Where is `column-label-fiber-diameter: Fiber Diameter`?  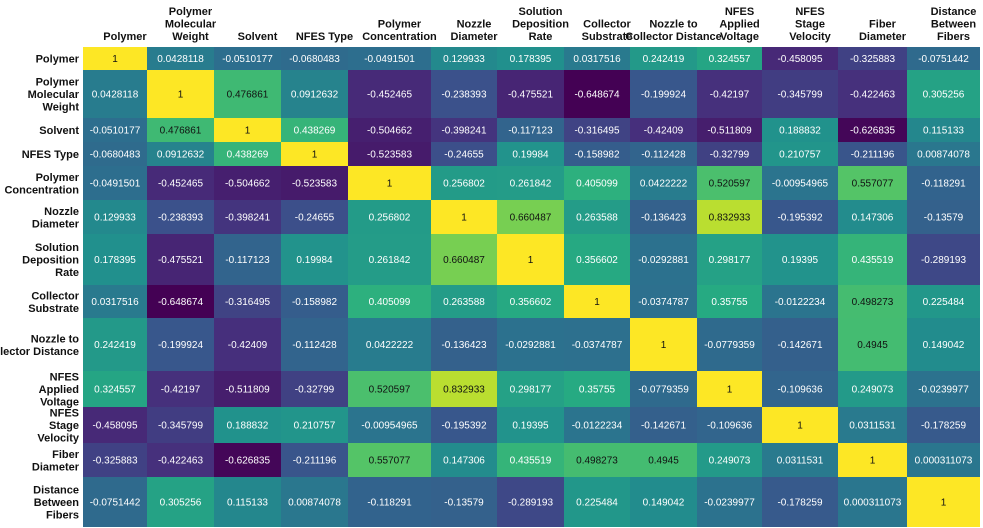 column-label-fiber-diameter: Fiber Diameter is located at coordinates (883, 31).